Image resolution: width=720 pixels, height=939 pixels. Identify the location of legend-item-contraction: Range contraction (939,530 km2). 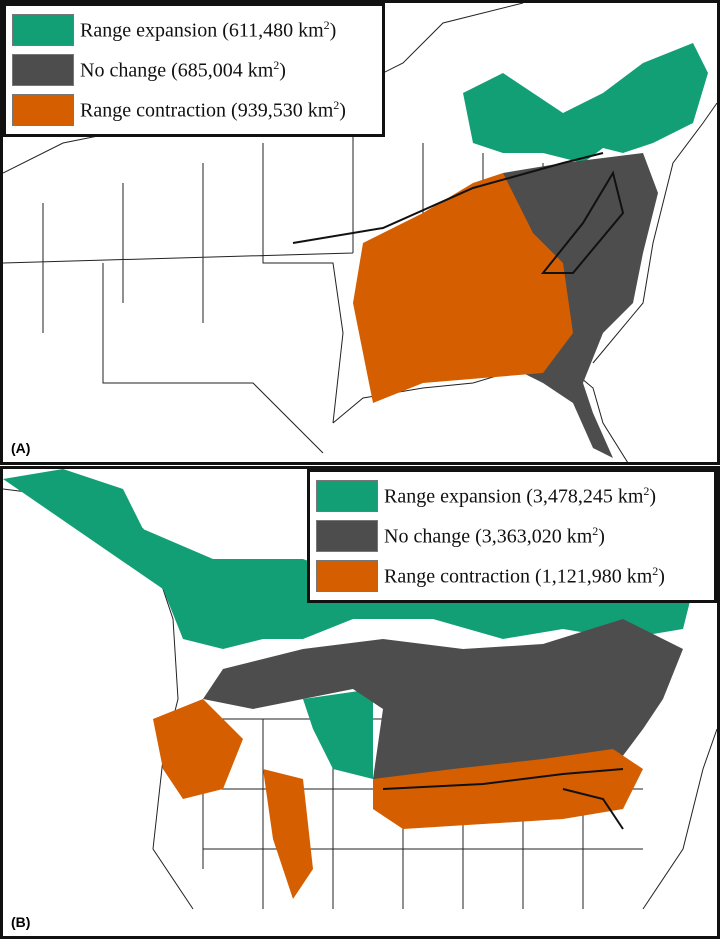
(194, 110).